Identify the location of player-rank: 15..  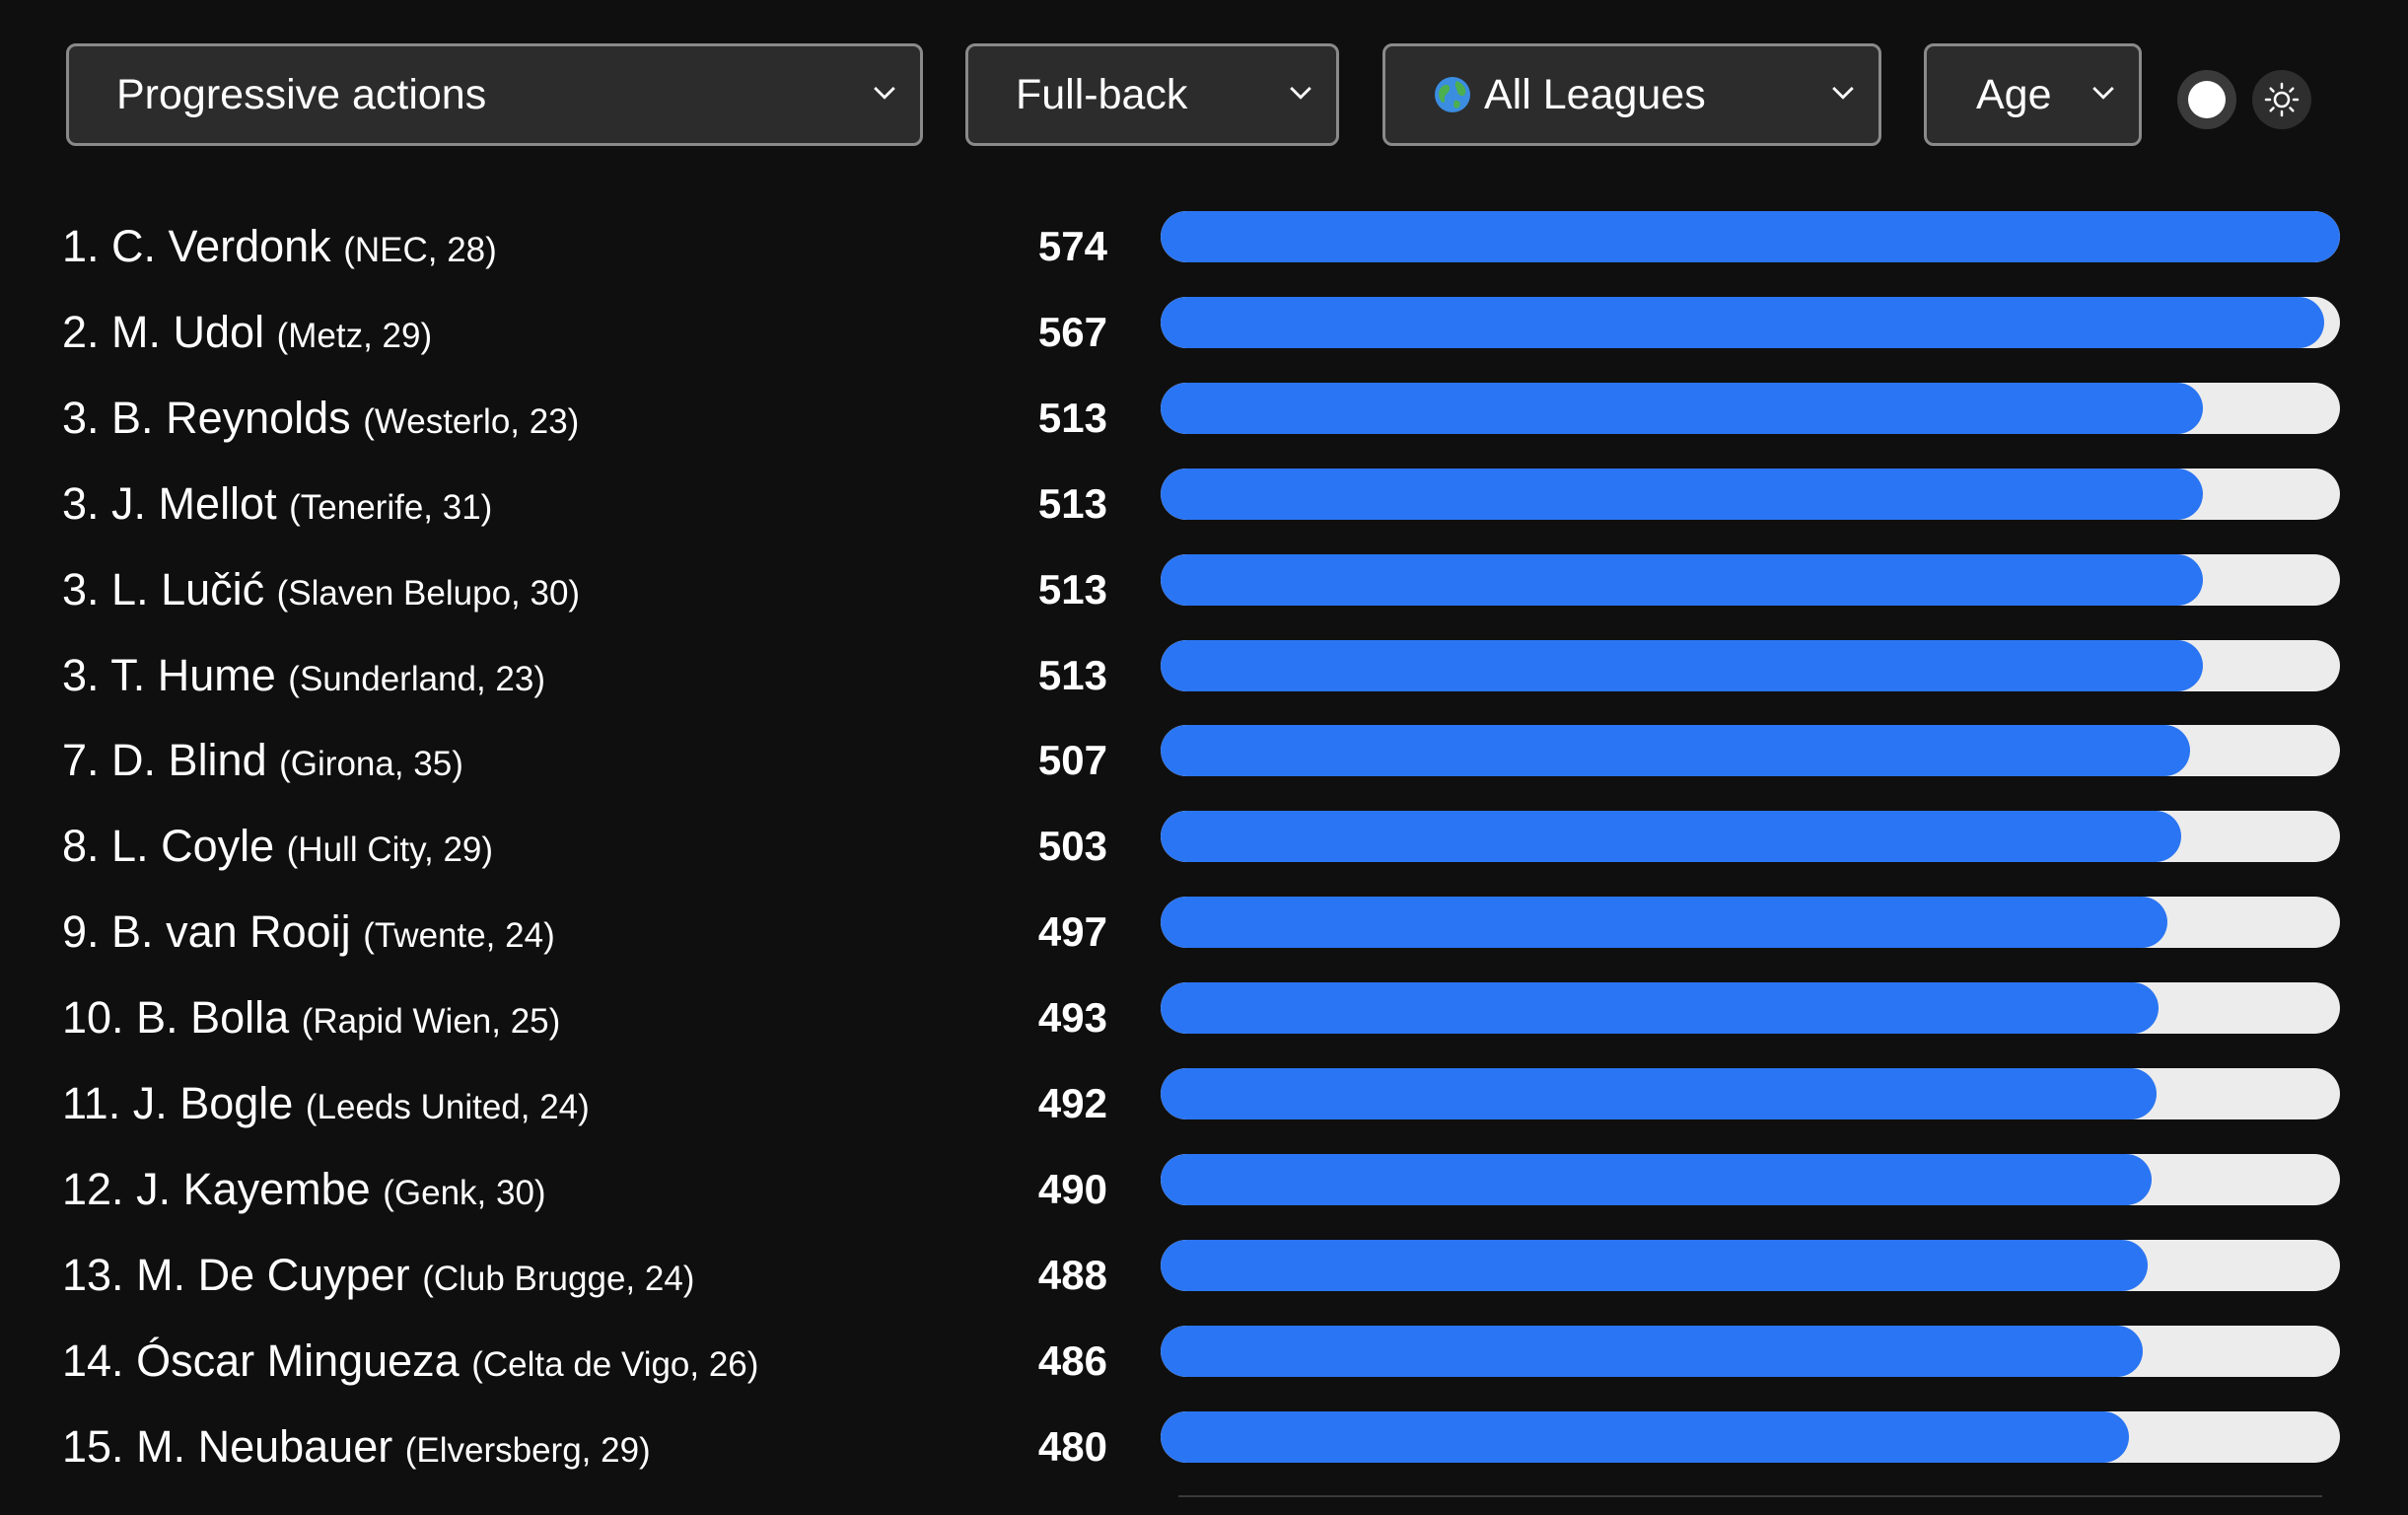
(93, 1446).